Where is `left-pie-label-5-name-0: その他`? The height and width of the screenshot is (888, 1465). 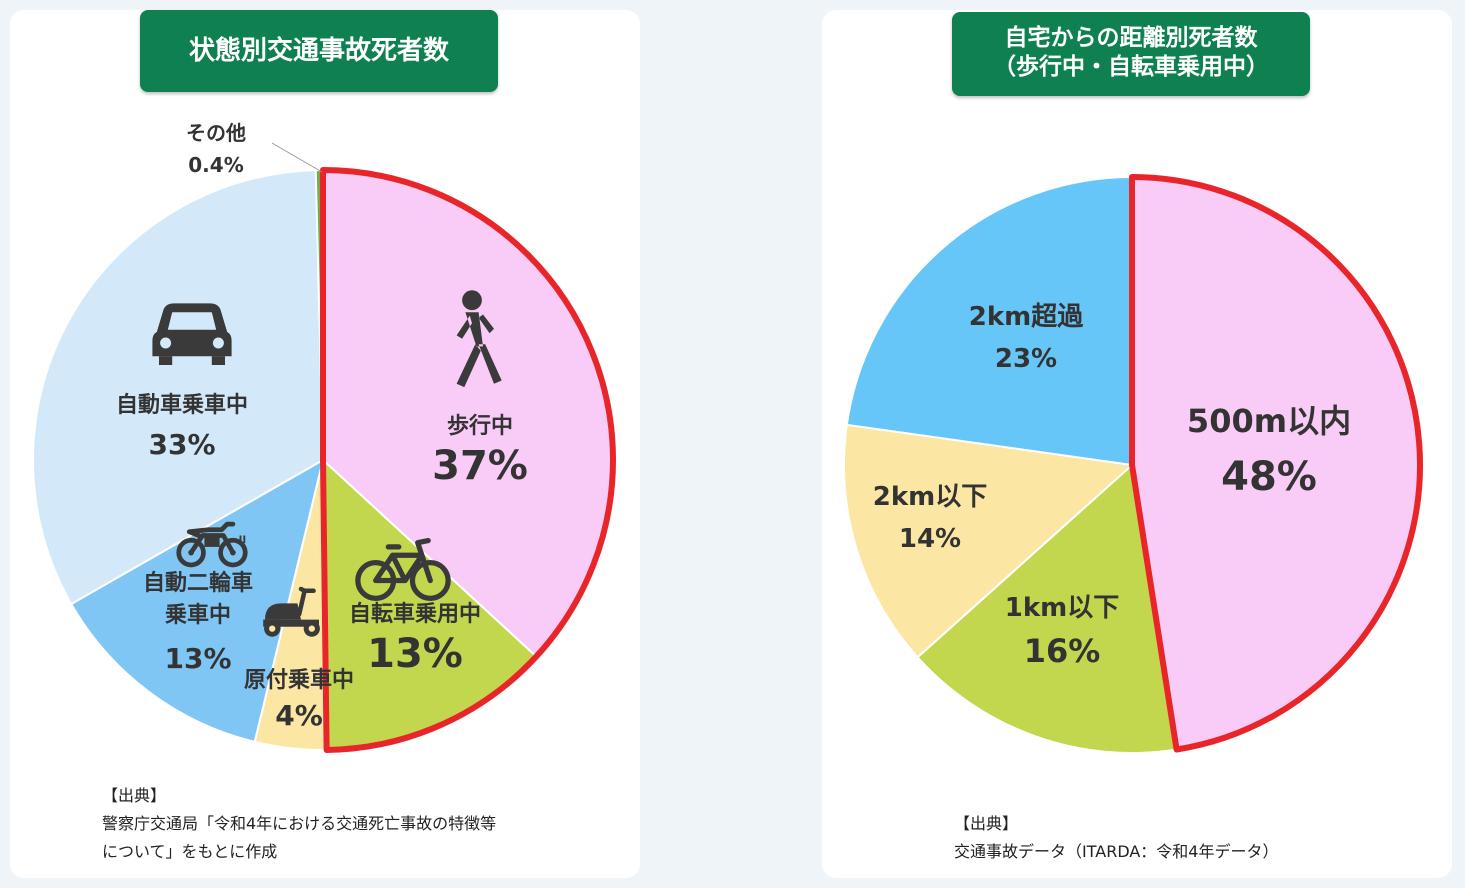 left-pie-label-5-name-0: その他 is located at coordinates (216, 133).